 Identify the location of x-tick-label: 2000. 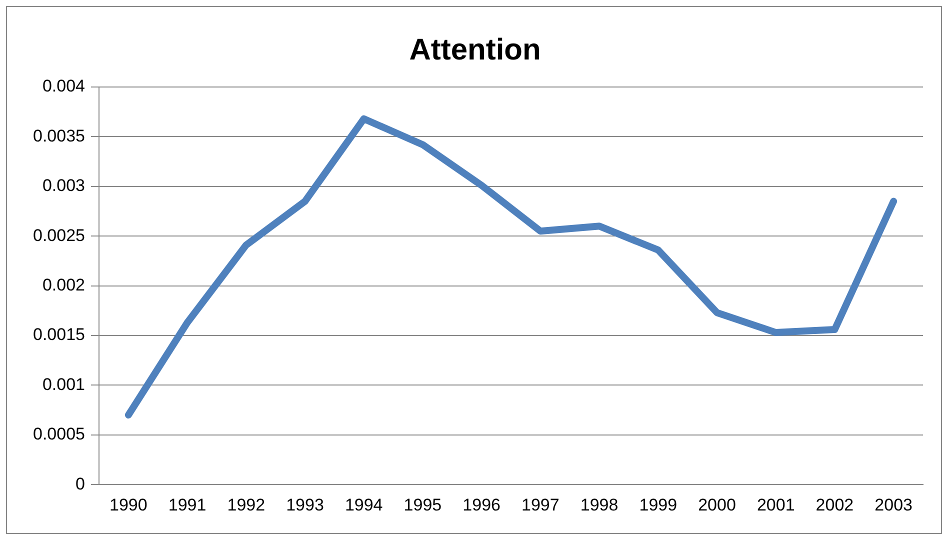
(717, 504).